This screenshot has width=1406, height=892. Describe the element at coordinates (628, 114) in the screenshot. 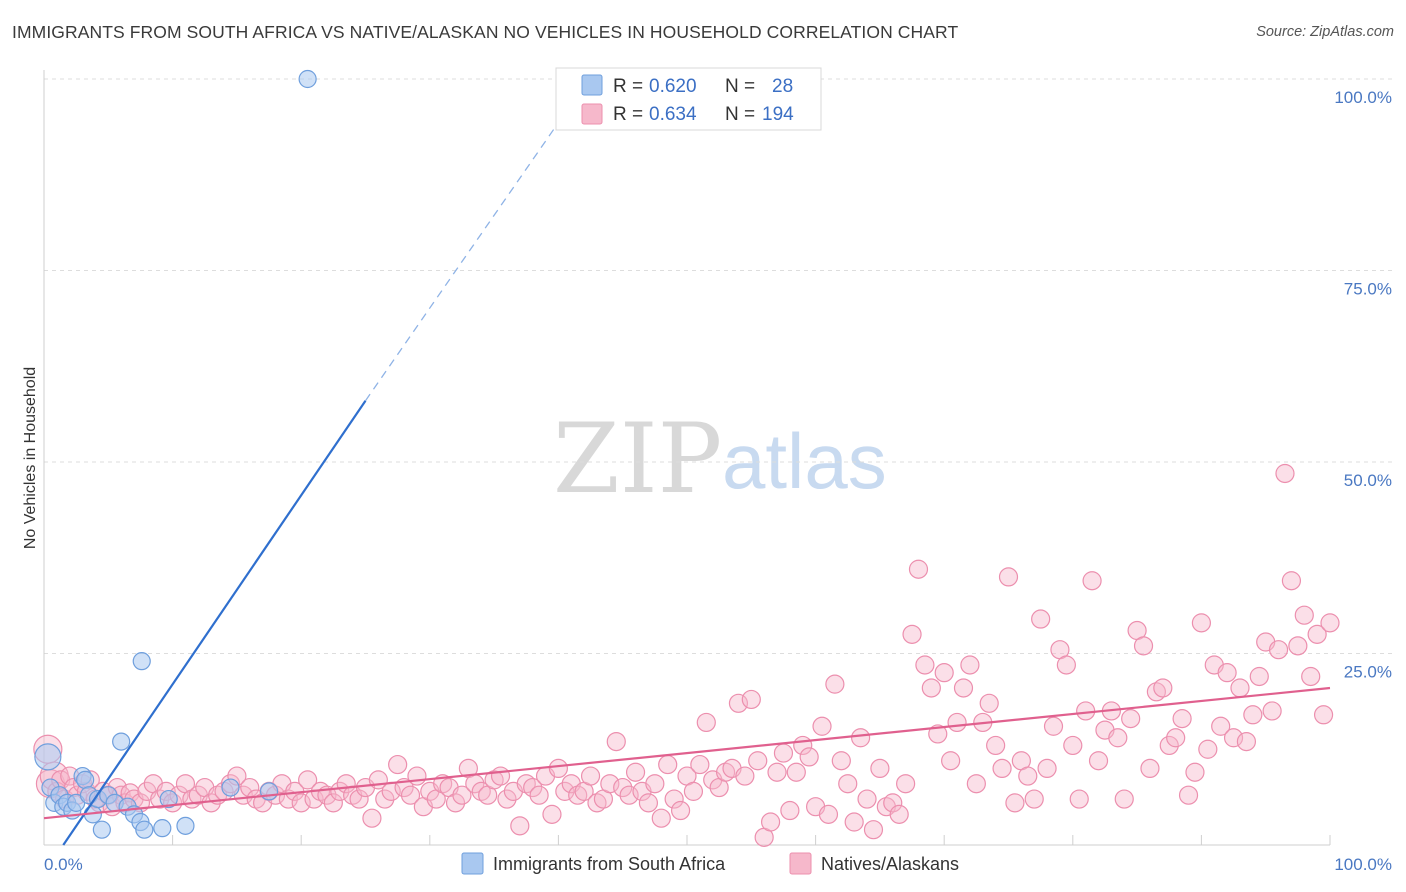

I see `legend-r-label-2: R =` at that location.